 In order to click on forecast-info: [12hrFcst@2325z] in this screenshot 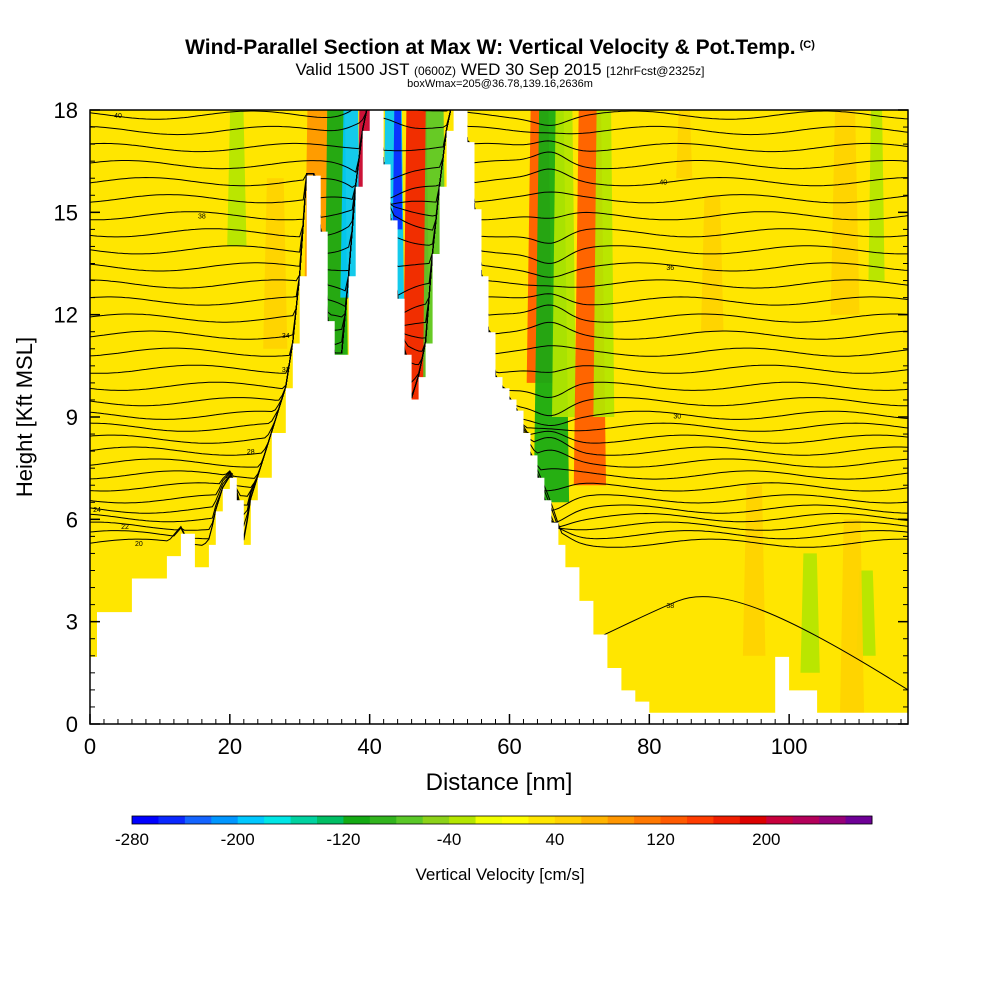, I will do `click(655, 71)`.